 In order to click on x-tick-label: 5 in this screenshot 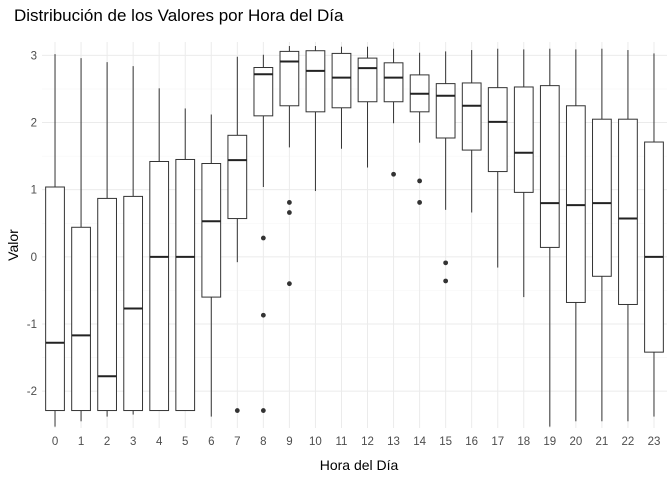, I will do `click(185, 442)`.